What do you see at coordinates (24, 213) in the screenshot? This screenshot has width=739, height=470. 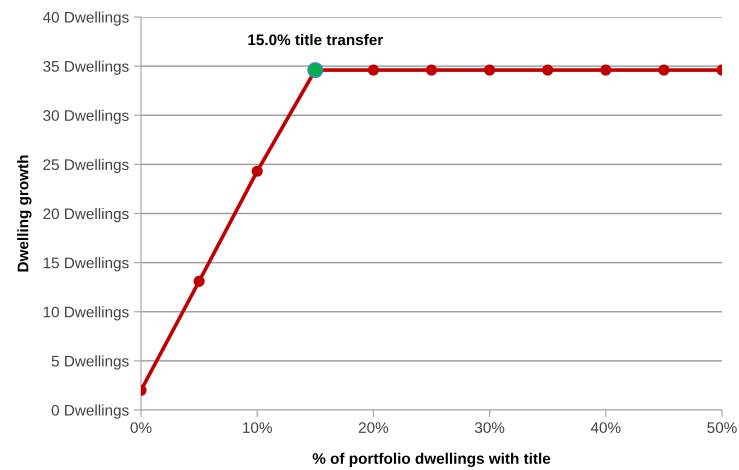 I see `y-axis-title: Dwelling growth` at bounding box center [24, 213].